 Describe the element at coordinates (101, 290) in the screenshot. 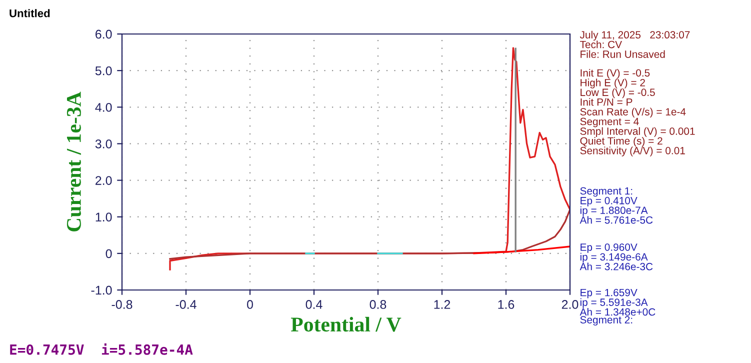

I see `y-tick-label: -1.0` at that location.